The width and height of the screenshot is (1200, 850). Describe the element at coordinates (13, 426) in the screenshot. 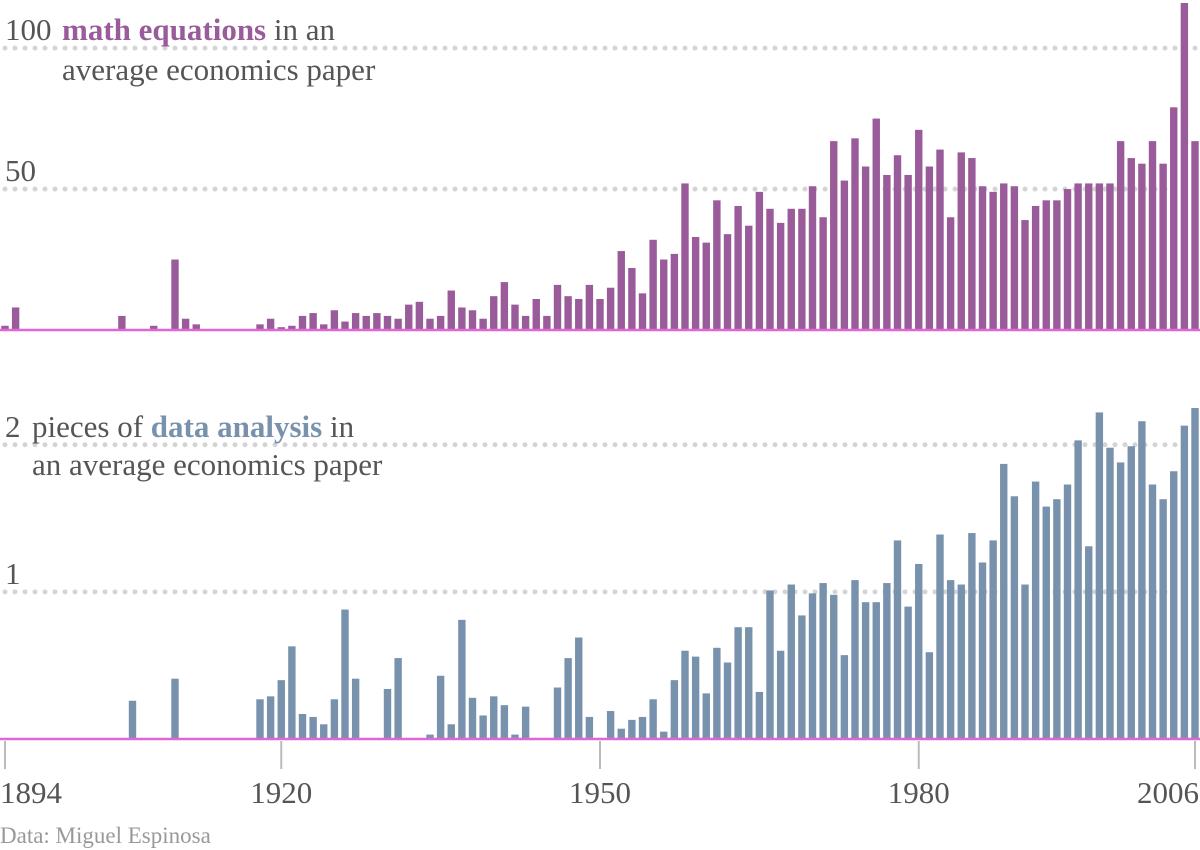

I see `y-tick-label: 2` at that location.